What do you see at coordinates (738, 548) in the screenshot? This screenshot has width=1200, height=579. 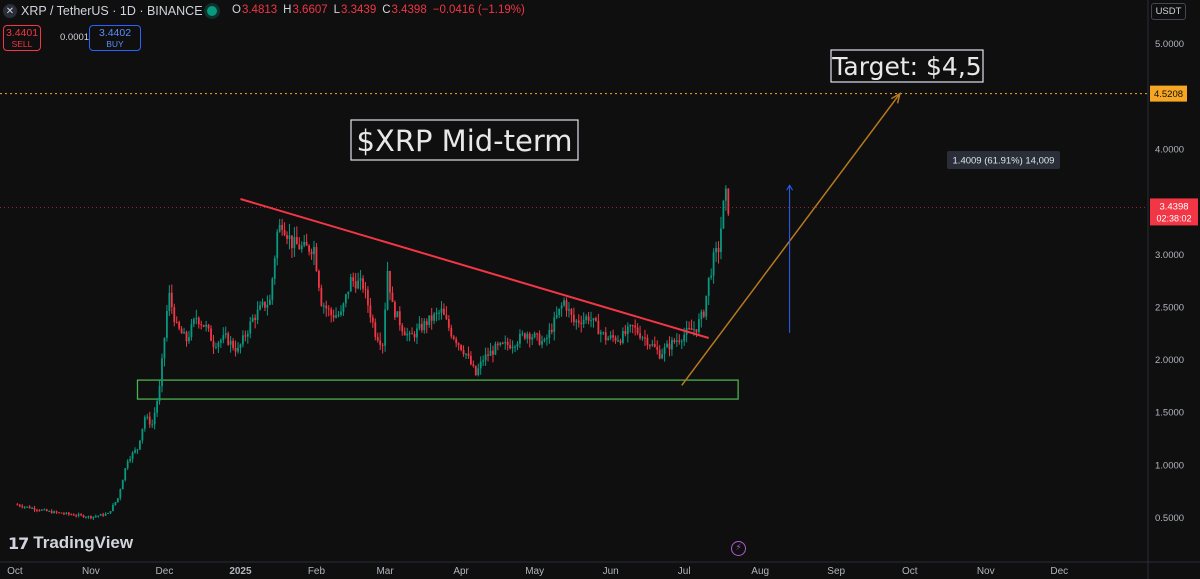 I see `lightning-icon: ⚡` at bounding box center [738, 548].